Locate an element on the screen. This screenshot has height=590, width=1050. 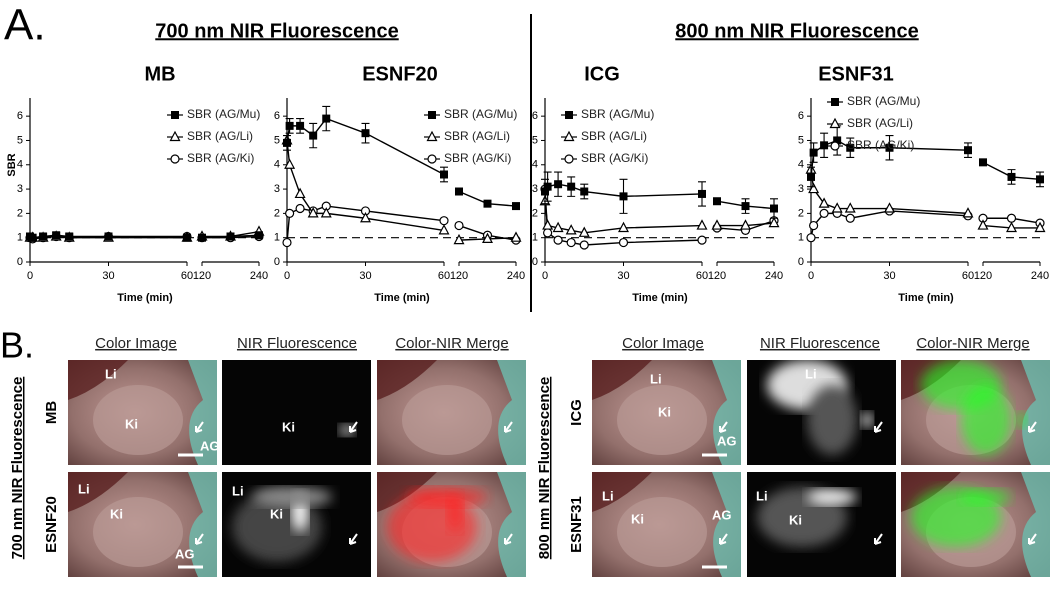
column-header: Color Image is located at coordinates (663, 343).